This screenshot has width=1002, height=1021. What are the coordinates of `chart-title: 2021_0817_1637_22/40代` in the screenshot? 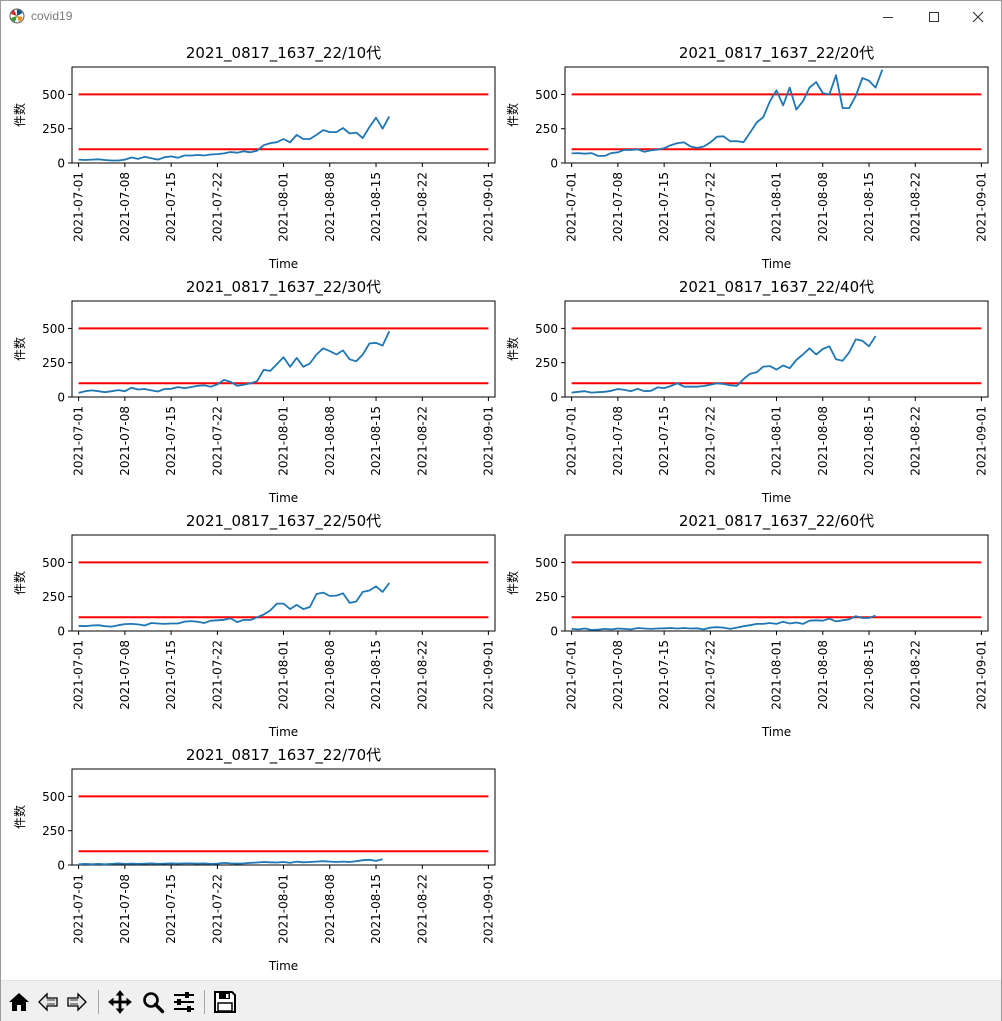 It's located at (776, 287).